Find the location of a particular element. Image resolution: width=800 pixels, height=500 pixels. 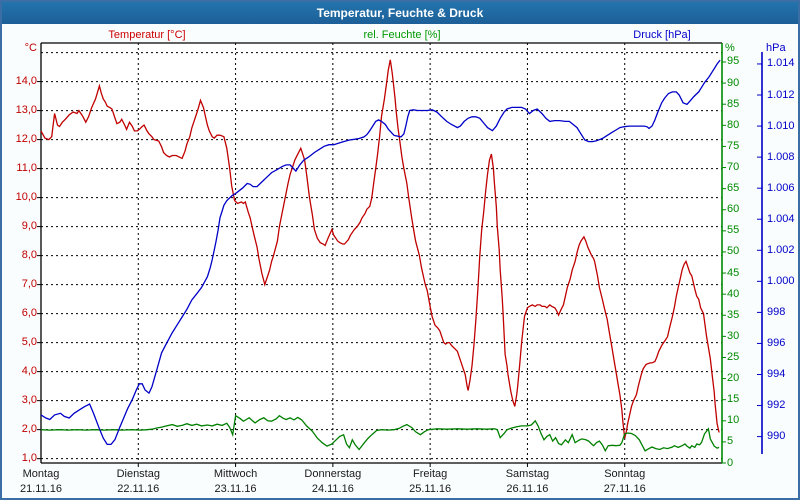

temperature-axis-unit: °C is located at coordinates (30, 48).